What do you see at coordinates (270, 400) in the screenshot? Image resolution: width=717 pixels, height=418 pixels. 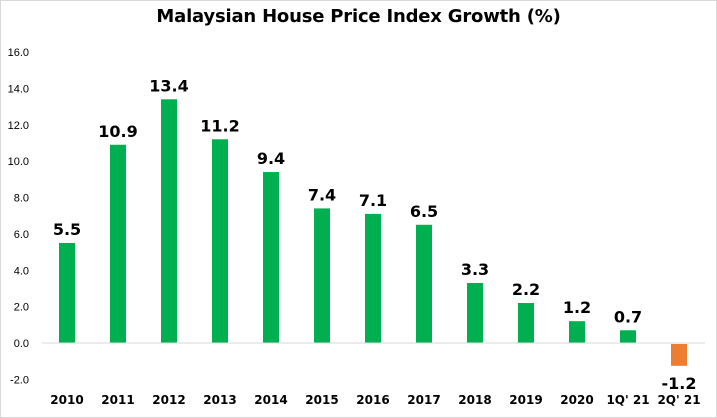 I see `x-tick-label: 2014` at bounding box center [270, 400].